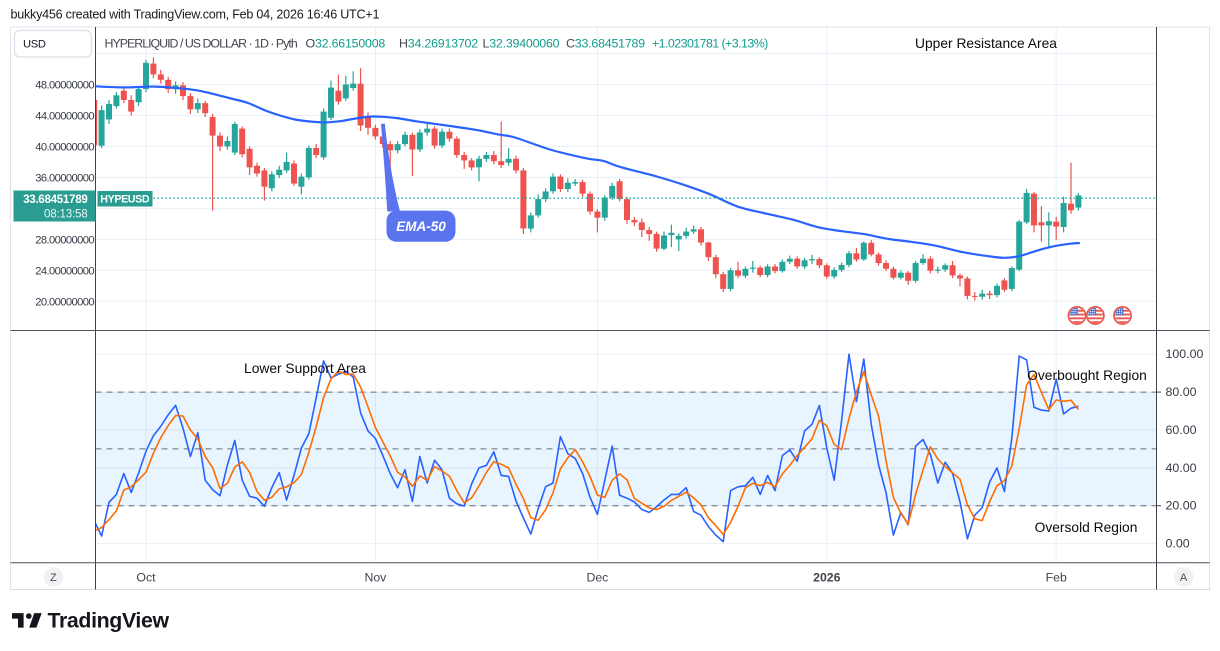  I want to click on svg-text: 44.00000000, so click(64, 117).